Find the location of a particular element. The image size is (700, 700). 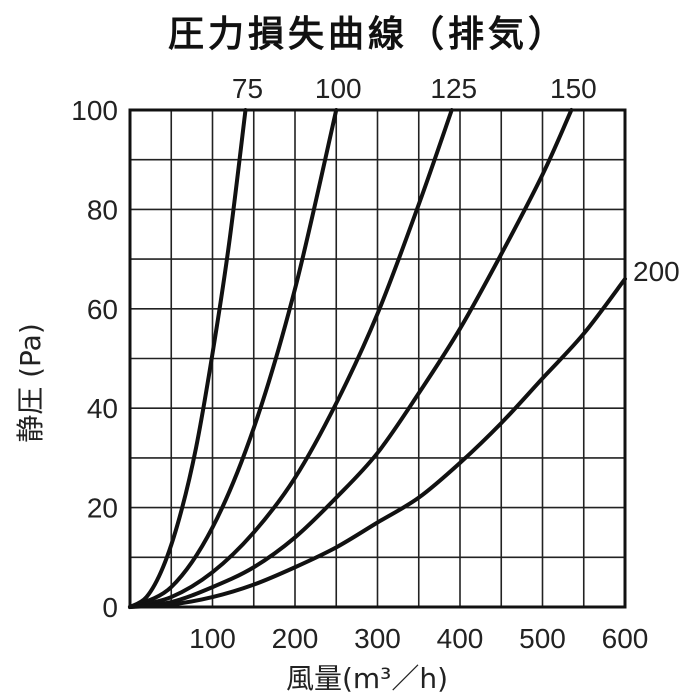

x-axis-label: 風量(m³／h) is located at coordinates (367, 678).